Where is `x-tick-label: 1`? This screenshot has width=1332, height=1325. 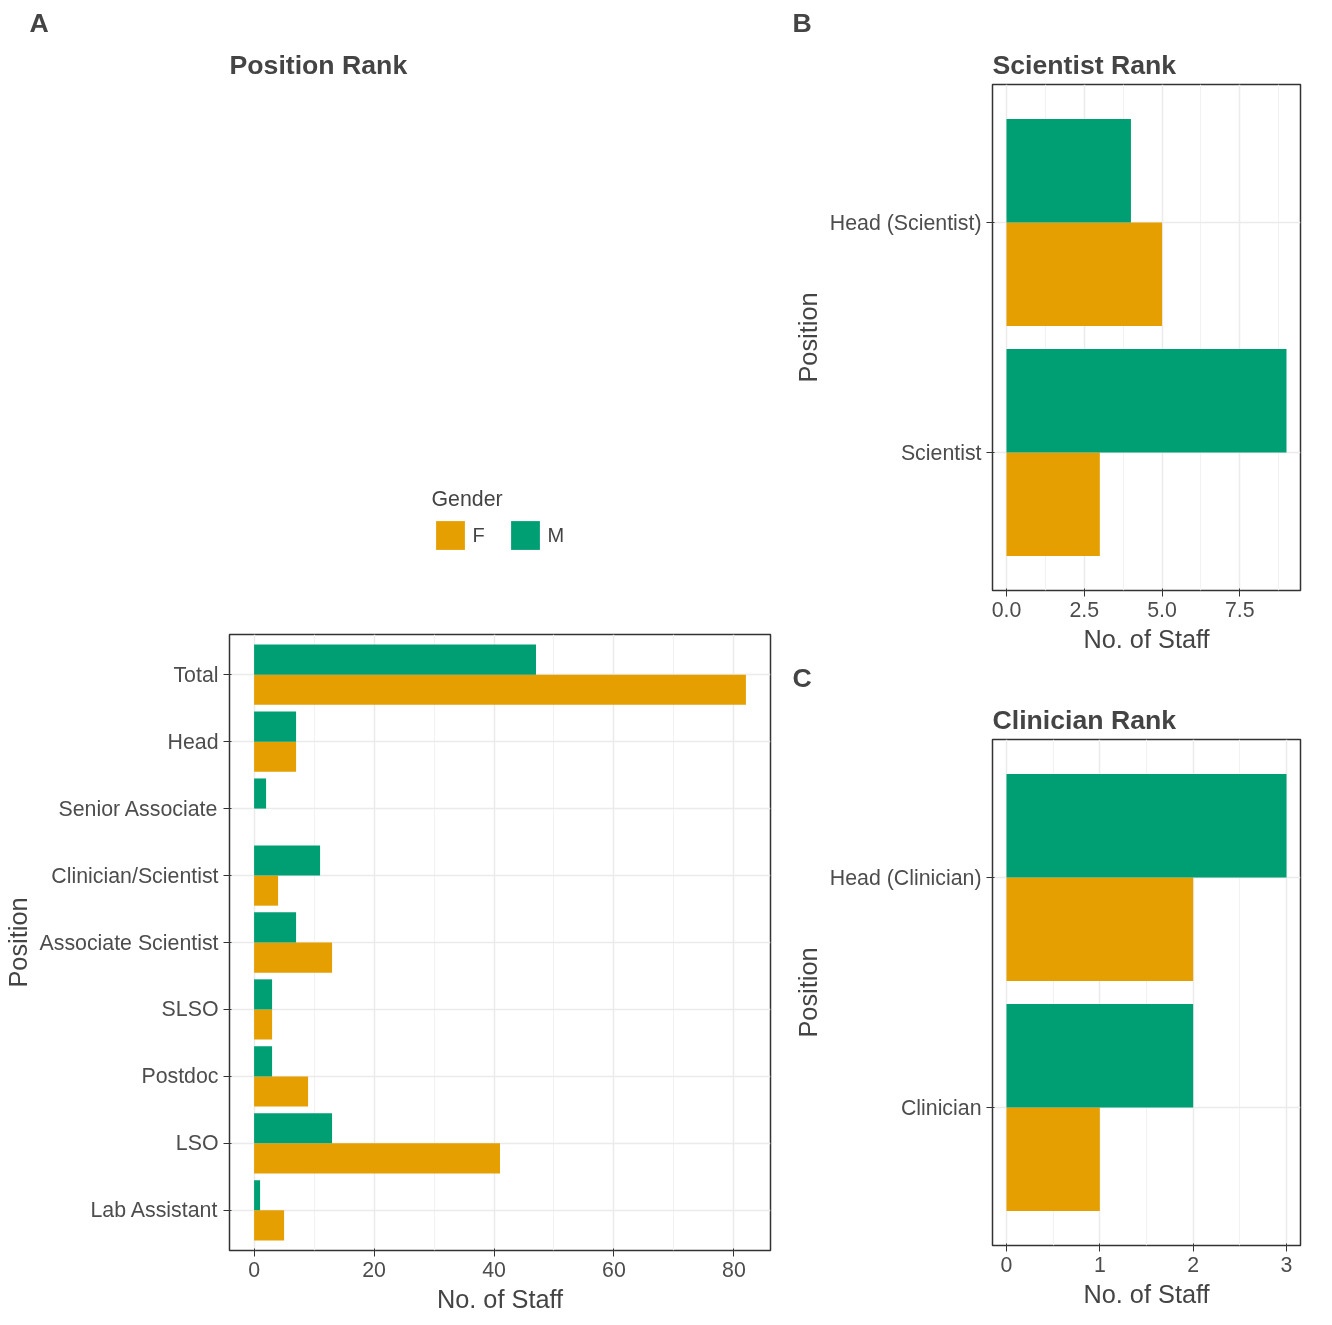
x-tick-label: 1 is located at coordinates (1099, 1264).